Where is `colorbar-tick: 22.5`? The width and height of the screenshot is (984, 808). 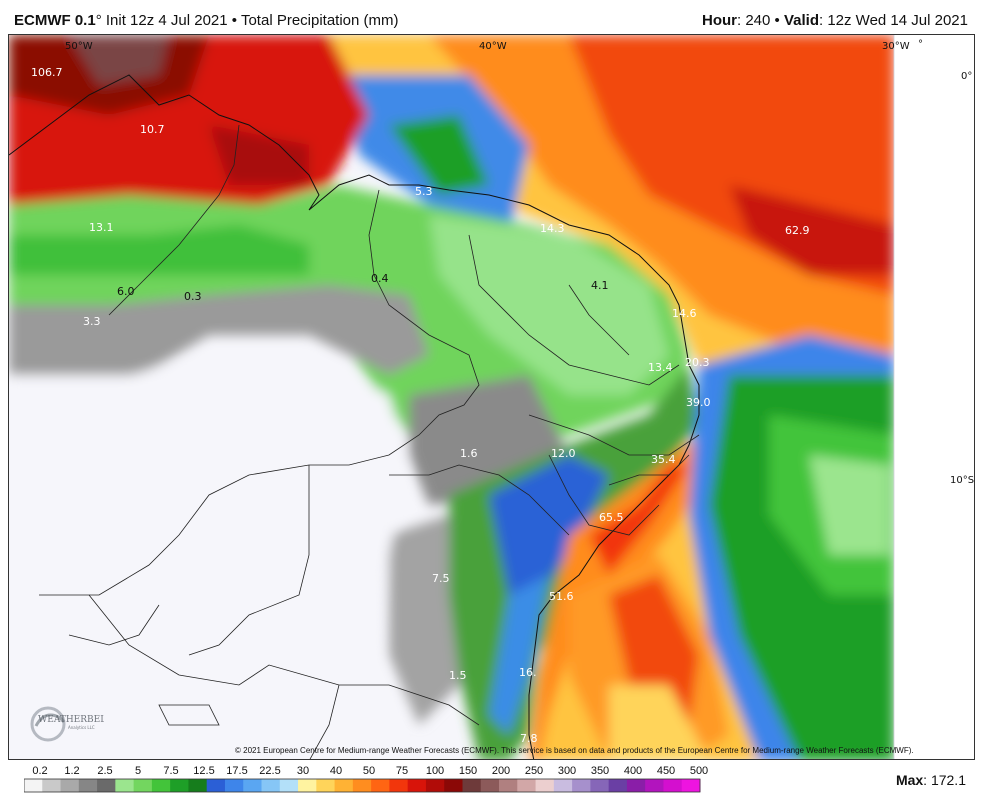 colorbar-tick: 22.5 is located at coordinates (270, 771).